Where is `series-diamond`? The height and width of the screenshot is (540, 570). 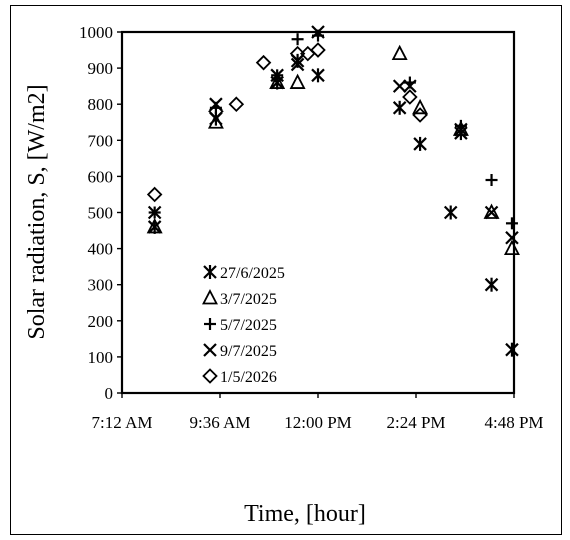 series-diamond is located at coordinates (287, 122).